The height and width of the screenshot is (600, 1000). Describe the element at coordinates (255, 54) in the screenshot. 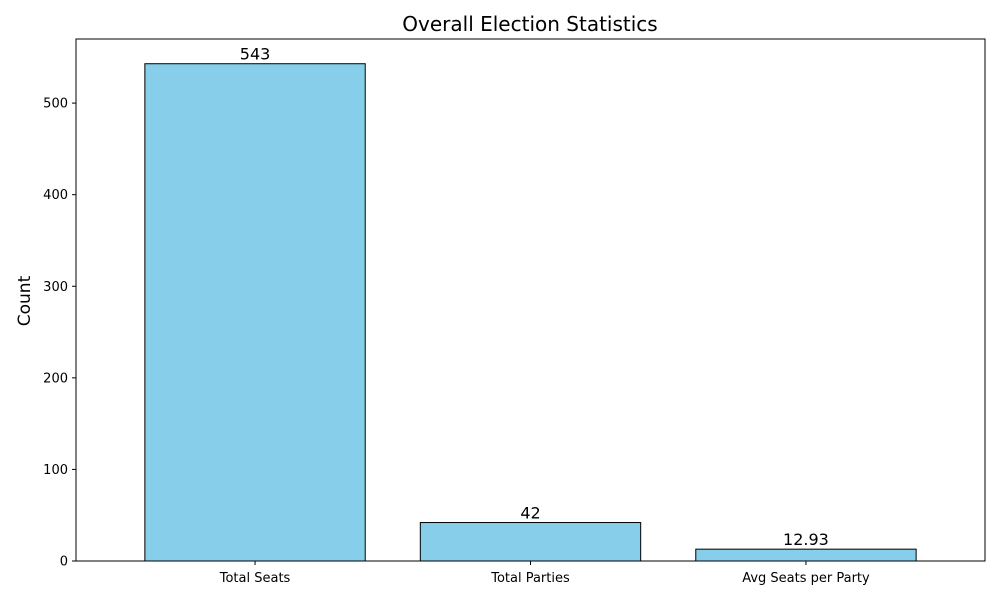

I see `data-label: 543` at that location.